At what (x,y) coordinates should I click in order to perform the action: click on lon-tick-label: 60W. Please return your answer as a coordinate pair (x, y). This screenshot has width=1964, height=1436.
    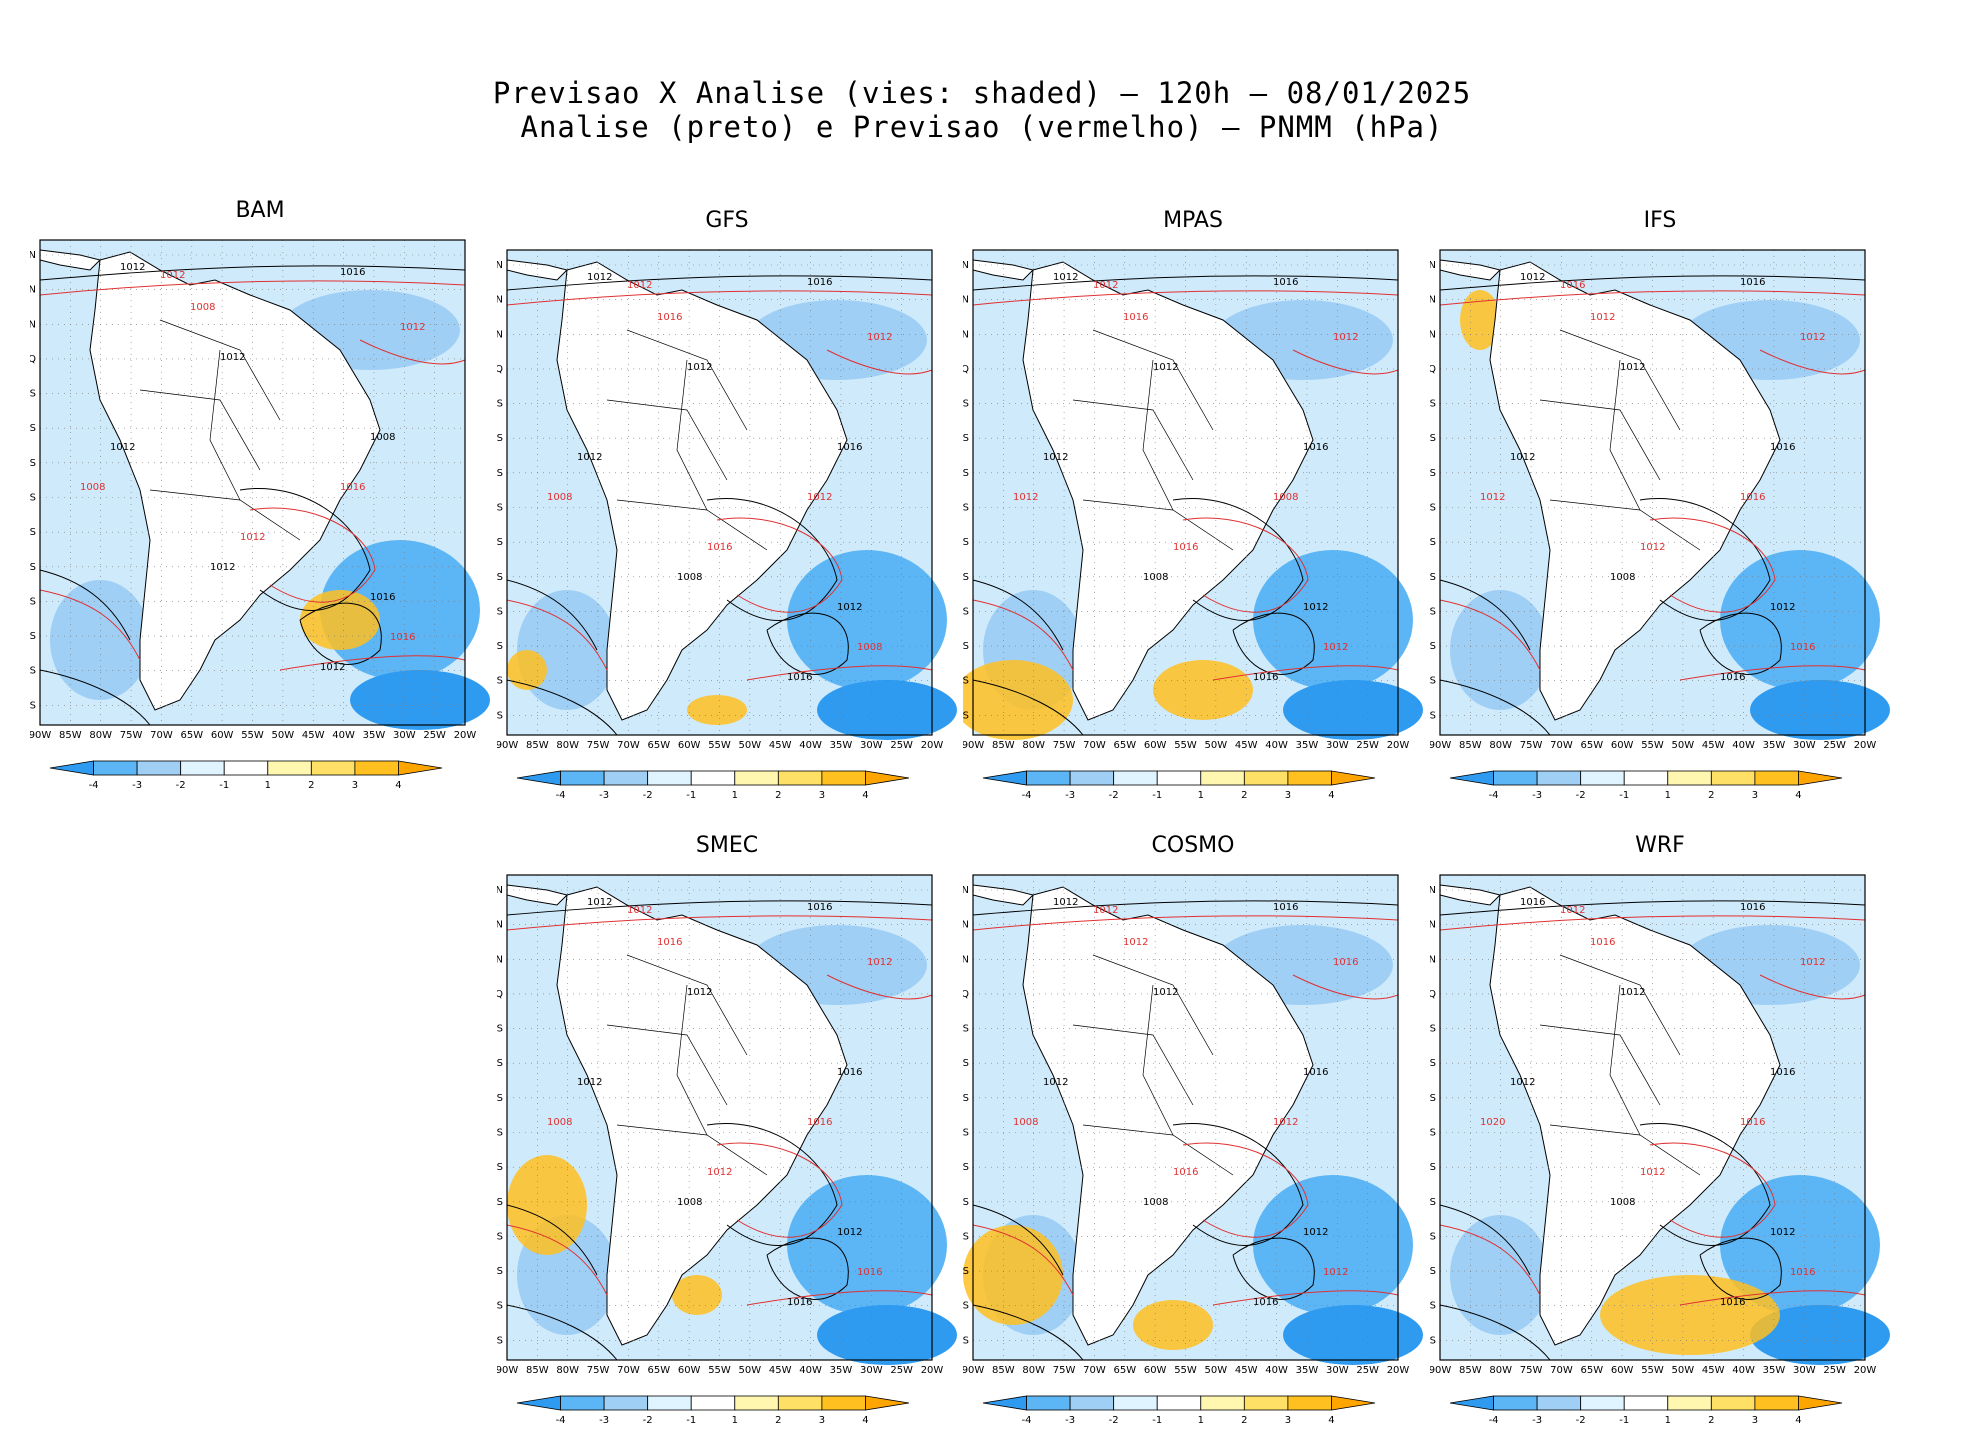
    Looking at the image, I should click on (1622, 745).